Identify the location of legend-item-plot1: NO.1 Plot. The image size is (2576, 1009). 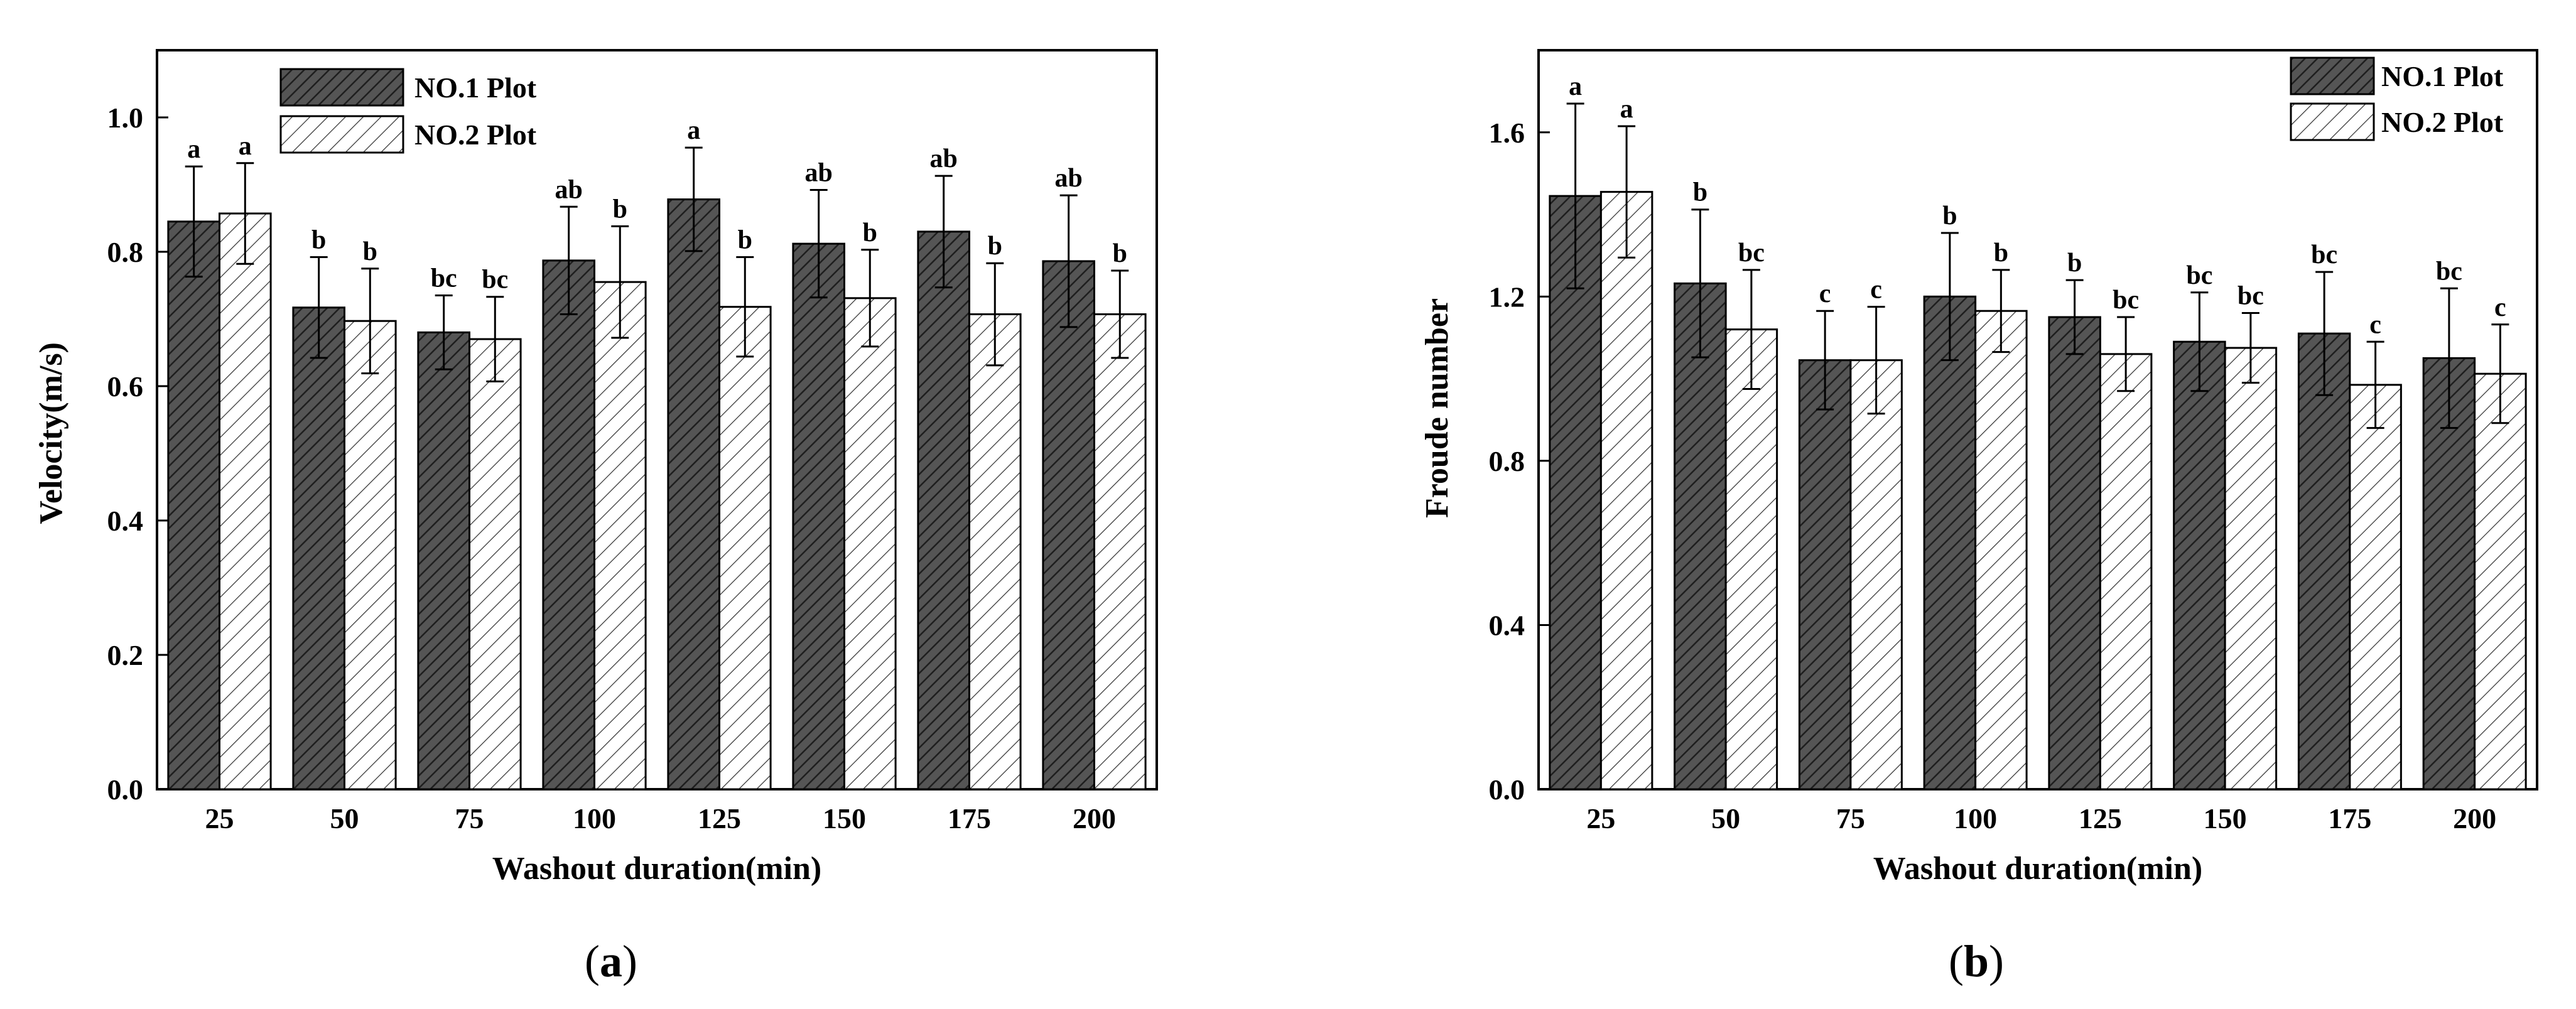
(408, 87).